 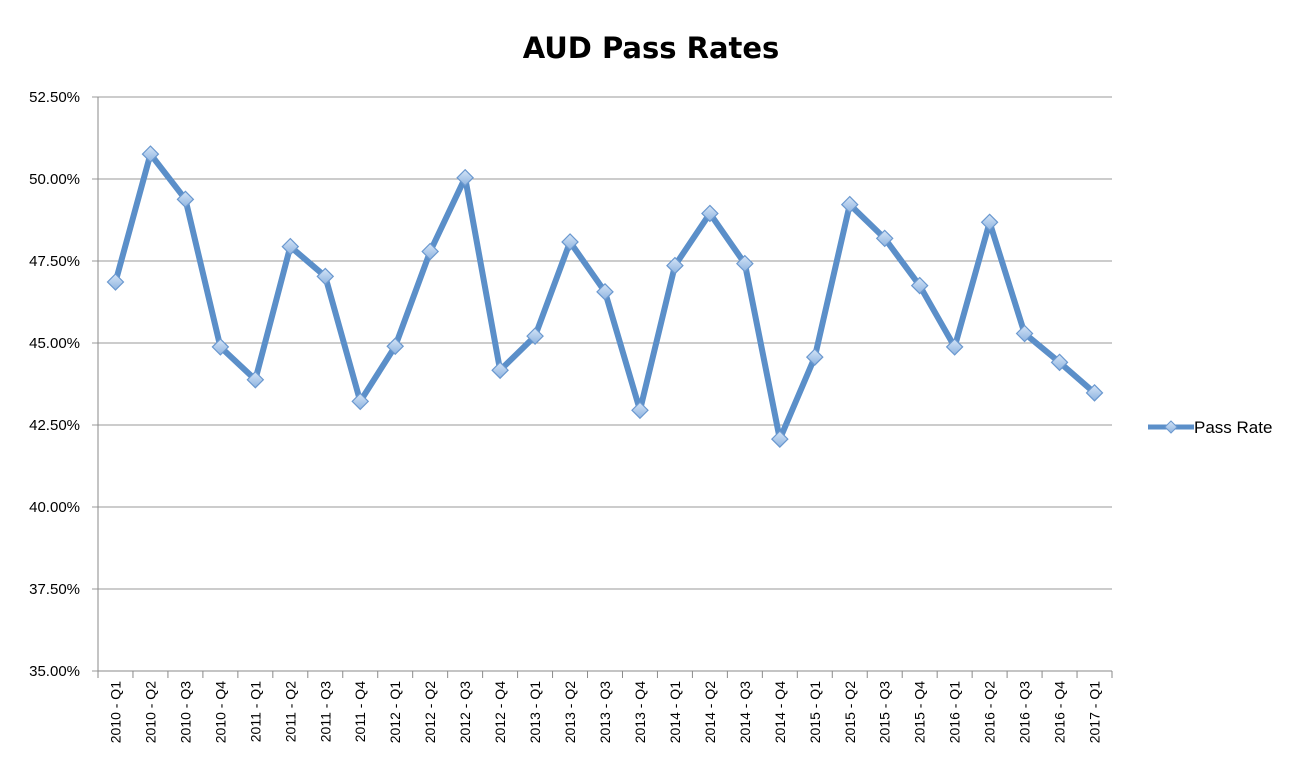 What do you see at coordinates (651, 48) in the screenshot?
I see `chart-title: AUD Pass Rates` at bounding box center [651, 48].